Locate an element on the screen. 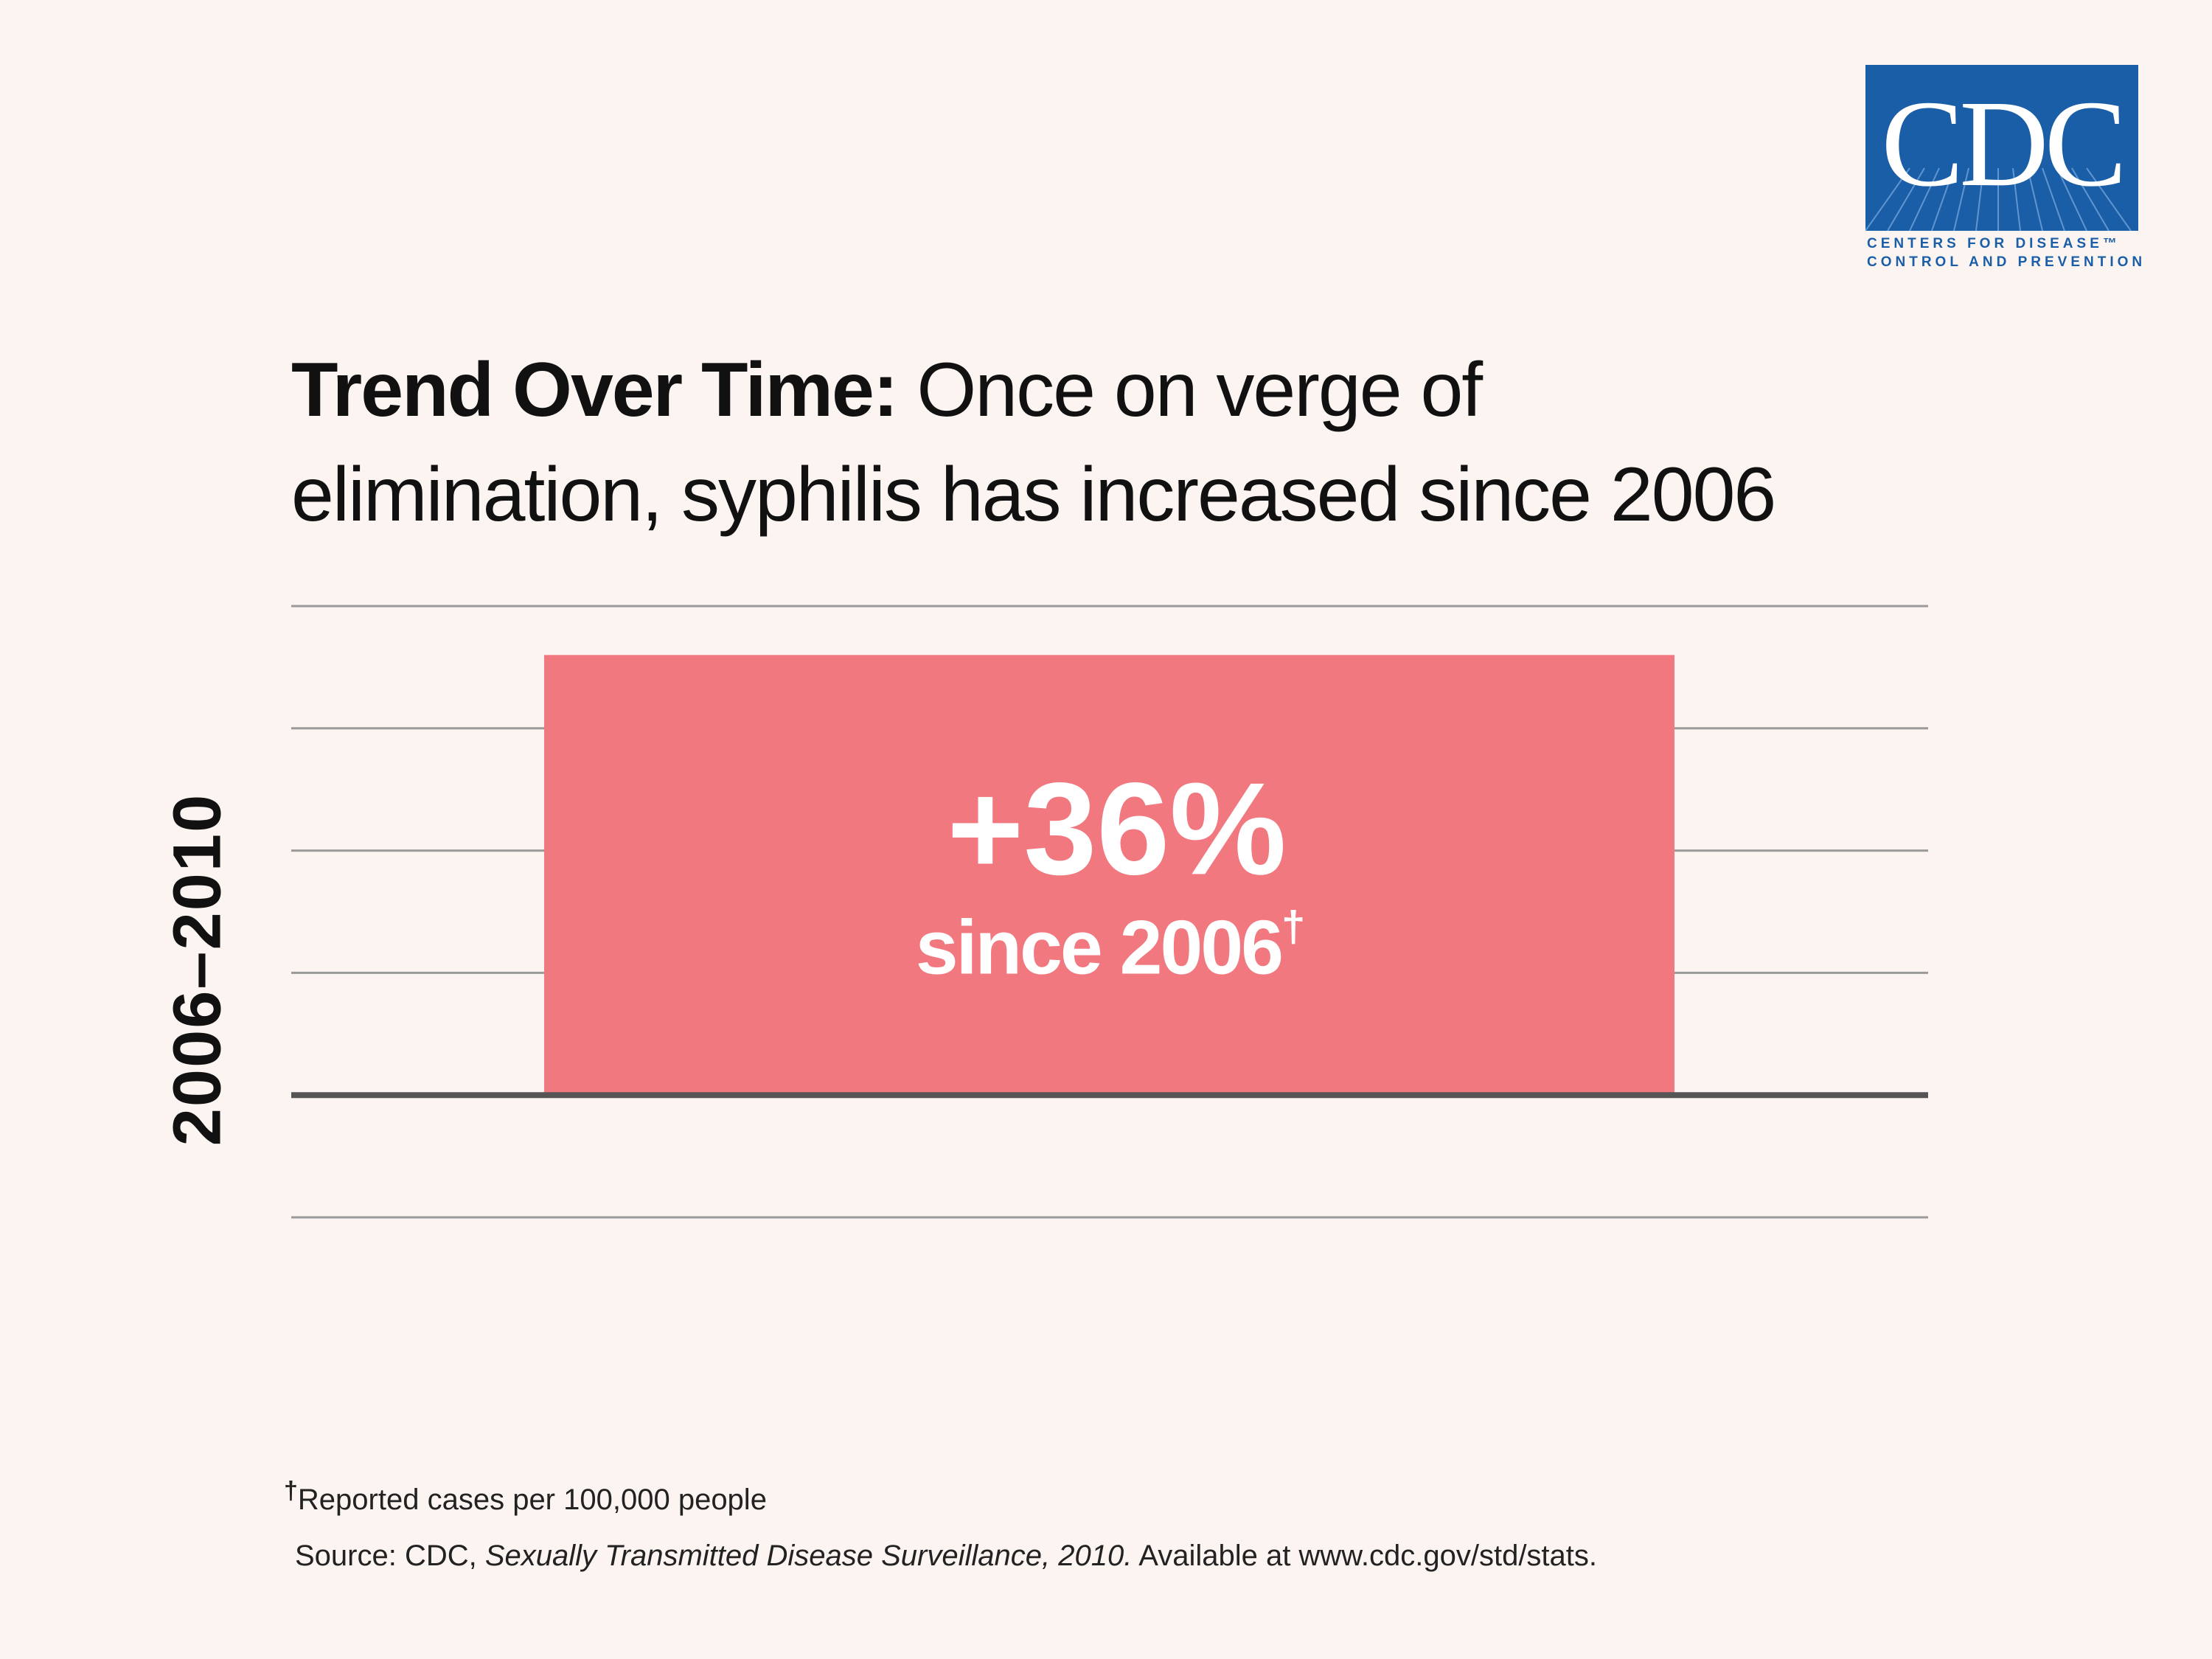  bar-sublabel: since 2006† is located at coordinates (1109, 946).